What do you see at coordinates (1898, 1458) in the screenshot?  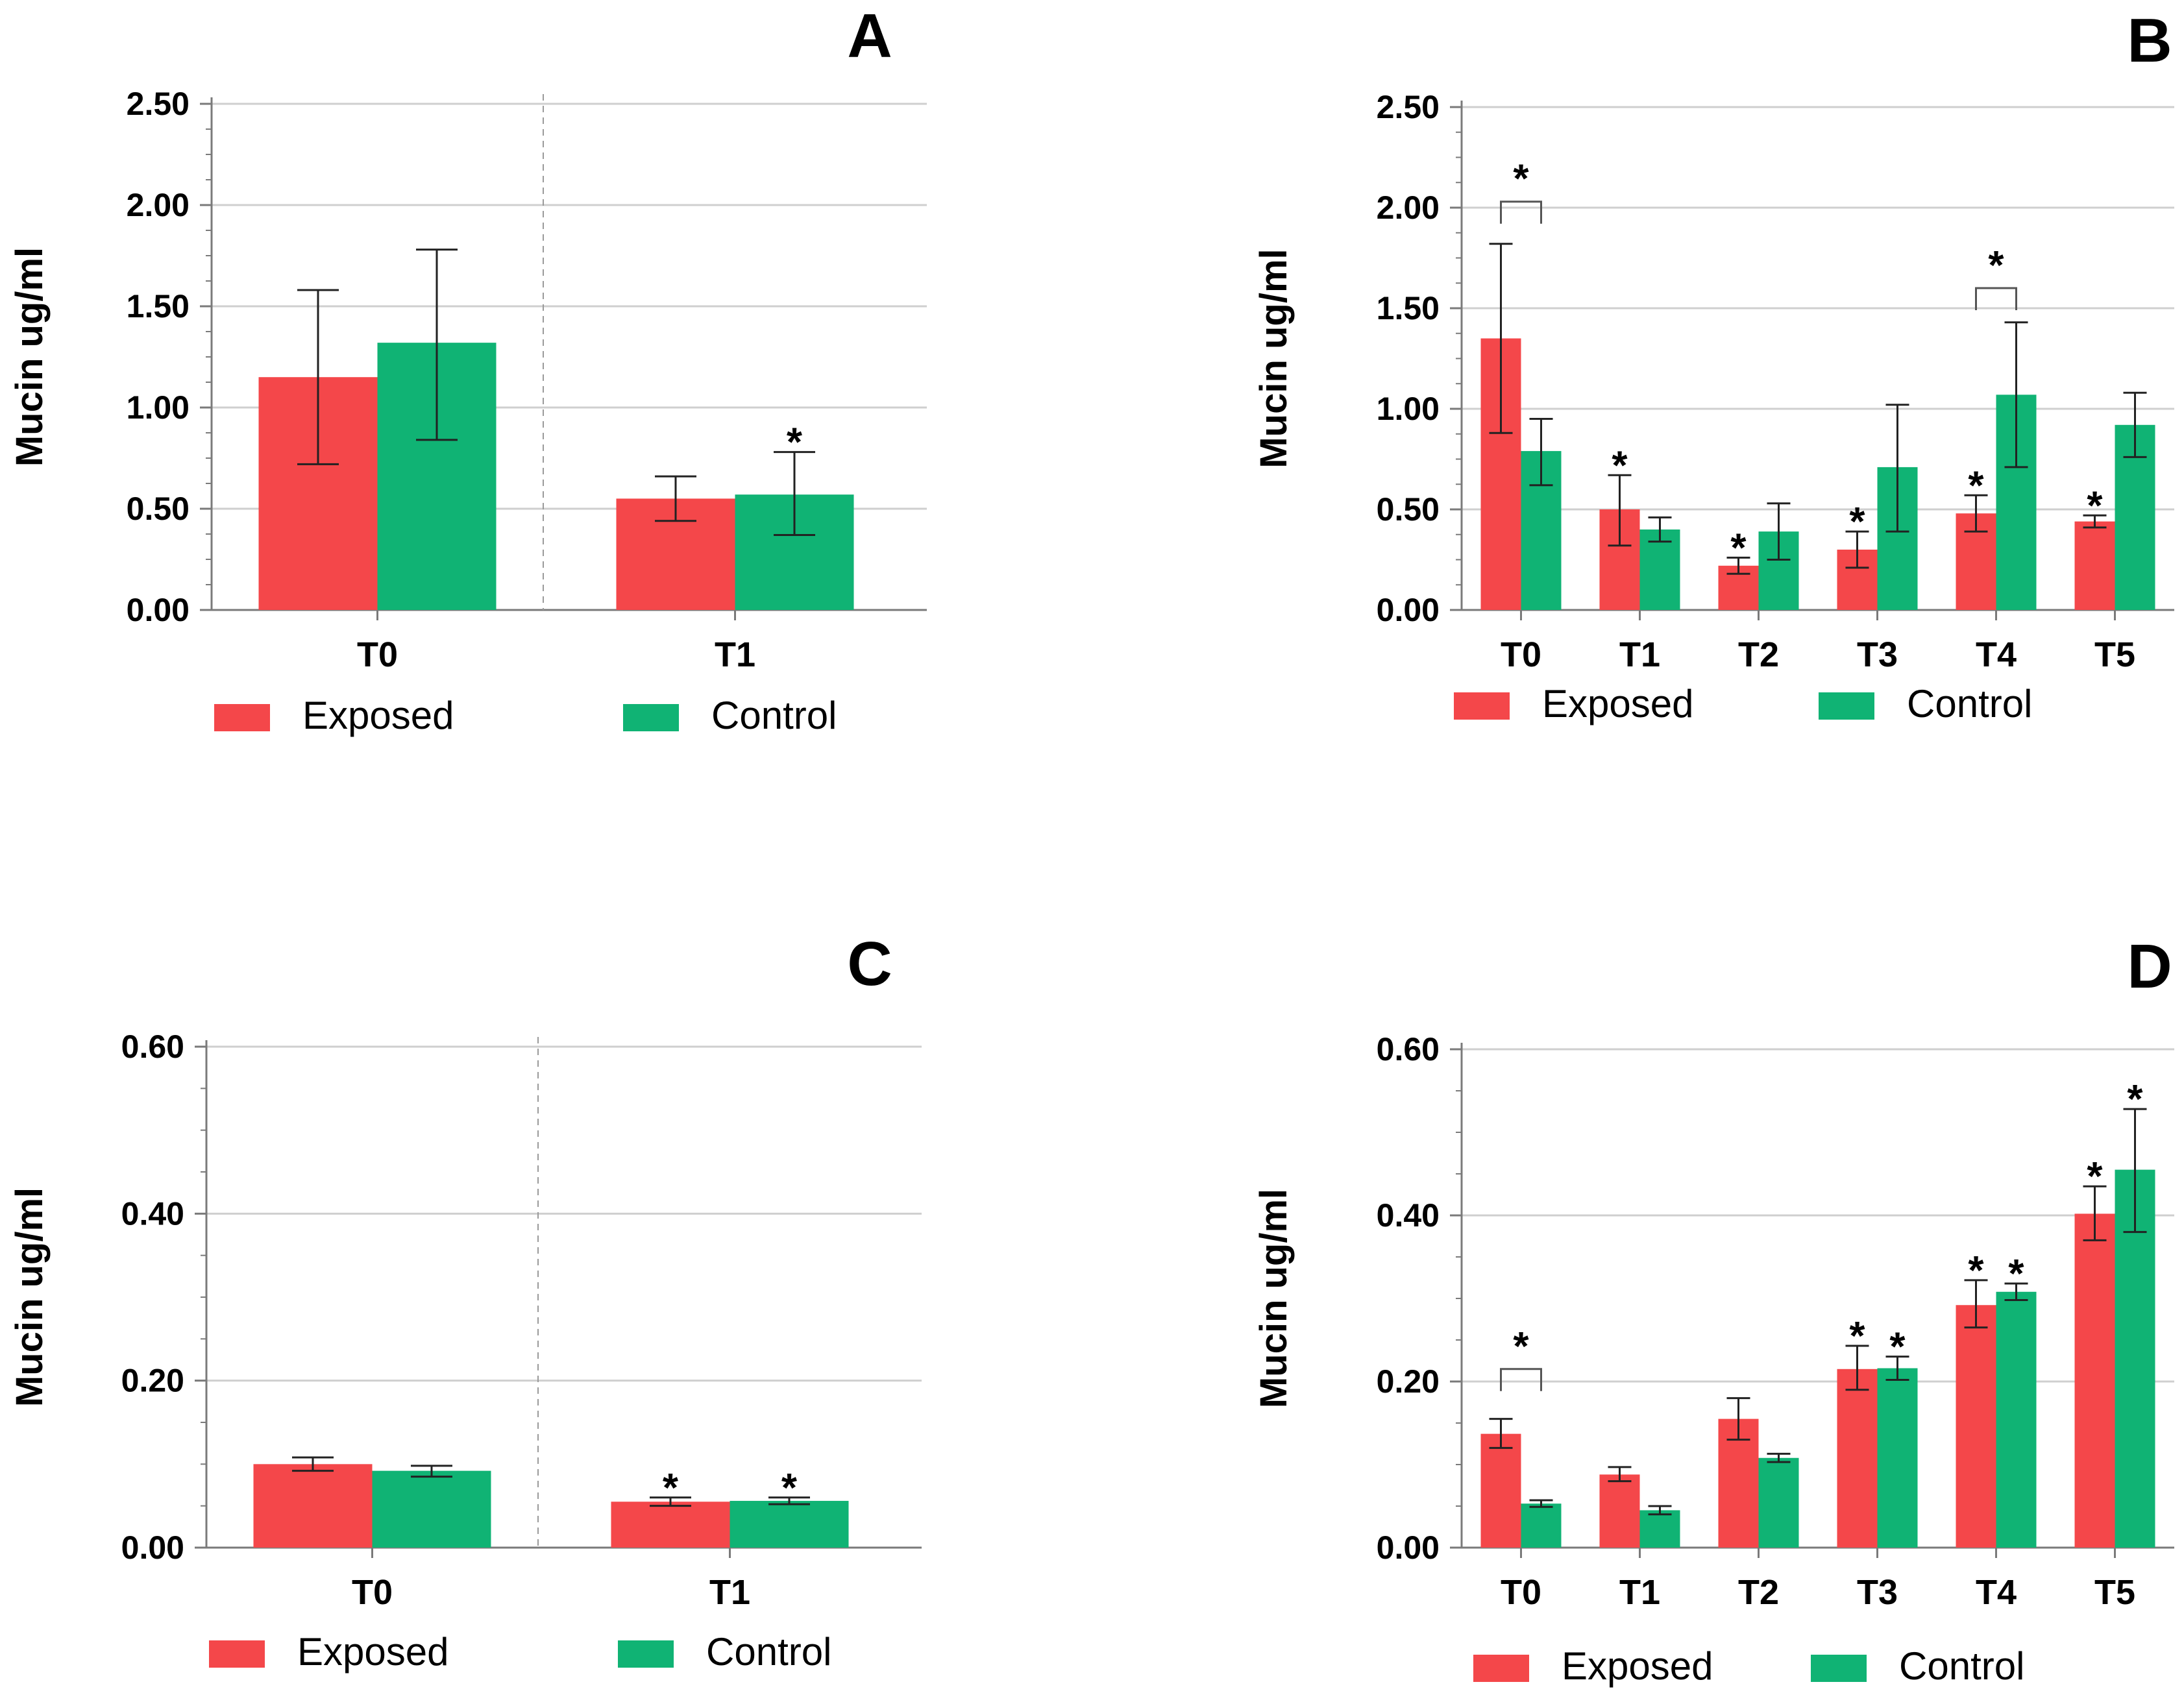 I see `bar-control-t3` at bounding box center [1898, 1458].